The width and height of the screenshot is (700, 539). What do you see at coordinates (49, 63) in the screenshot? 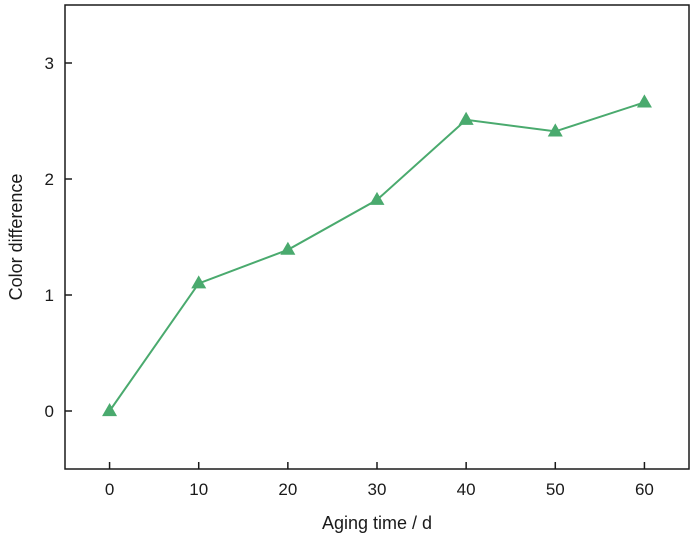
I see `y-tick-label: 3` at bounding box center [49, 63].